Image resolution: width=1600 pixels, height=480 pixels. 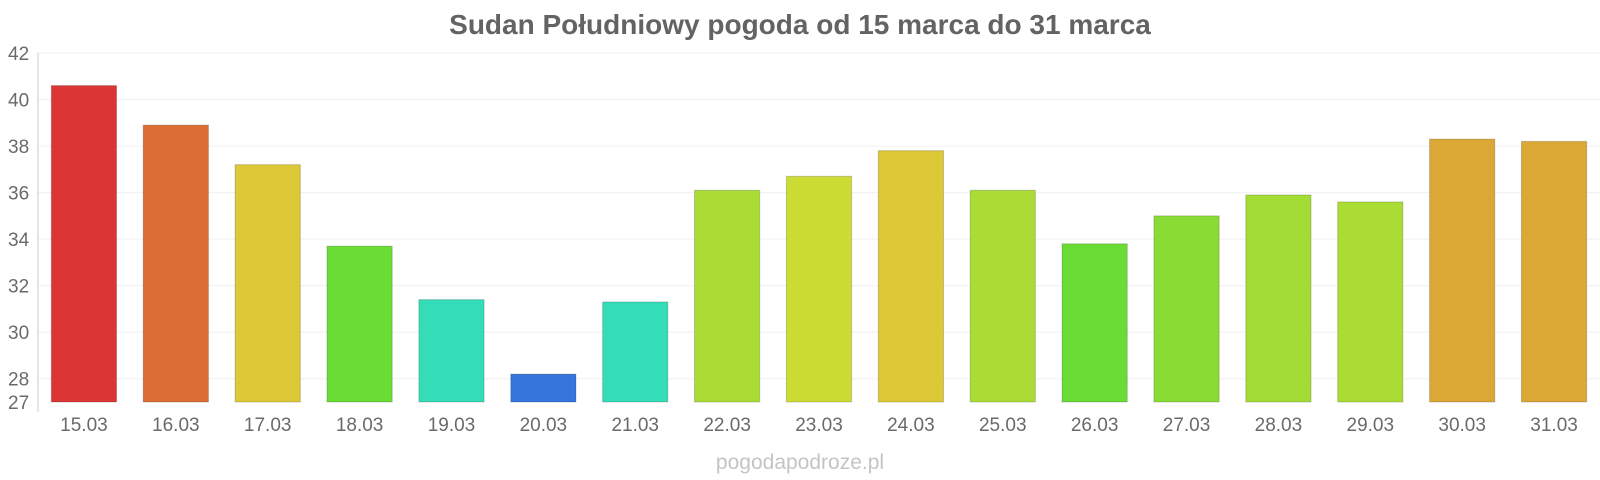 What do you see at coordinates (727, 425) in the screenshot?
I see `x-tick-label: 22.03` at bounding box center [727, 425].